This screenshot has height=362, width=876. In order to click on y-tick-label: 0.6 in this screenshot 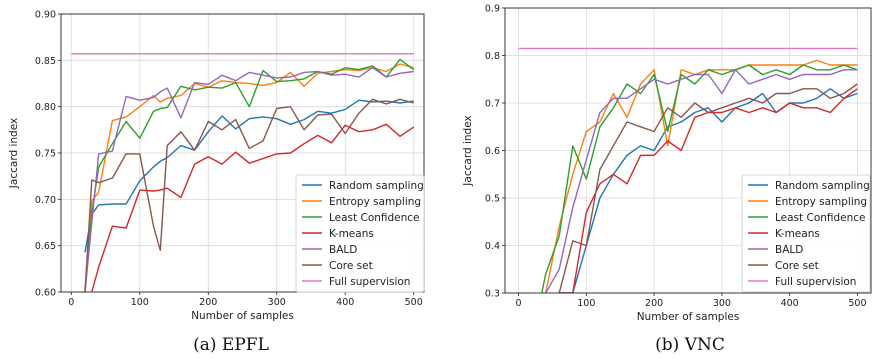, I will do `click(492, 151)`.